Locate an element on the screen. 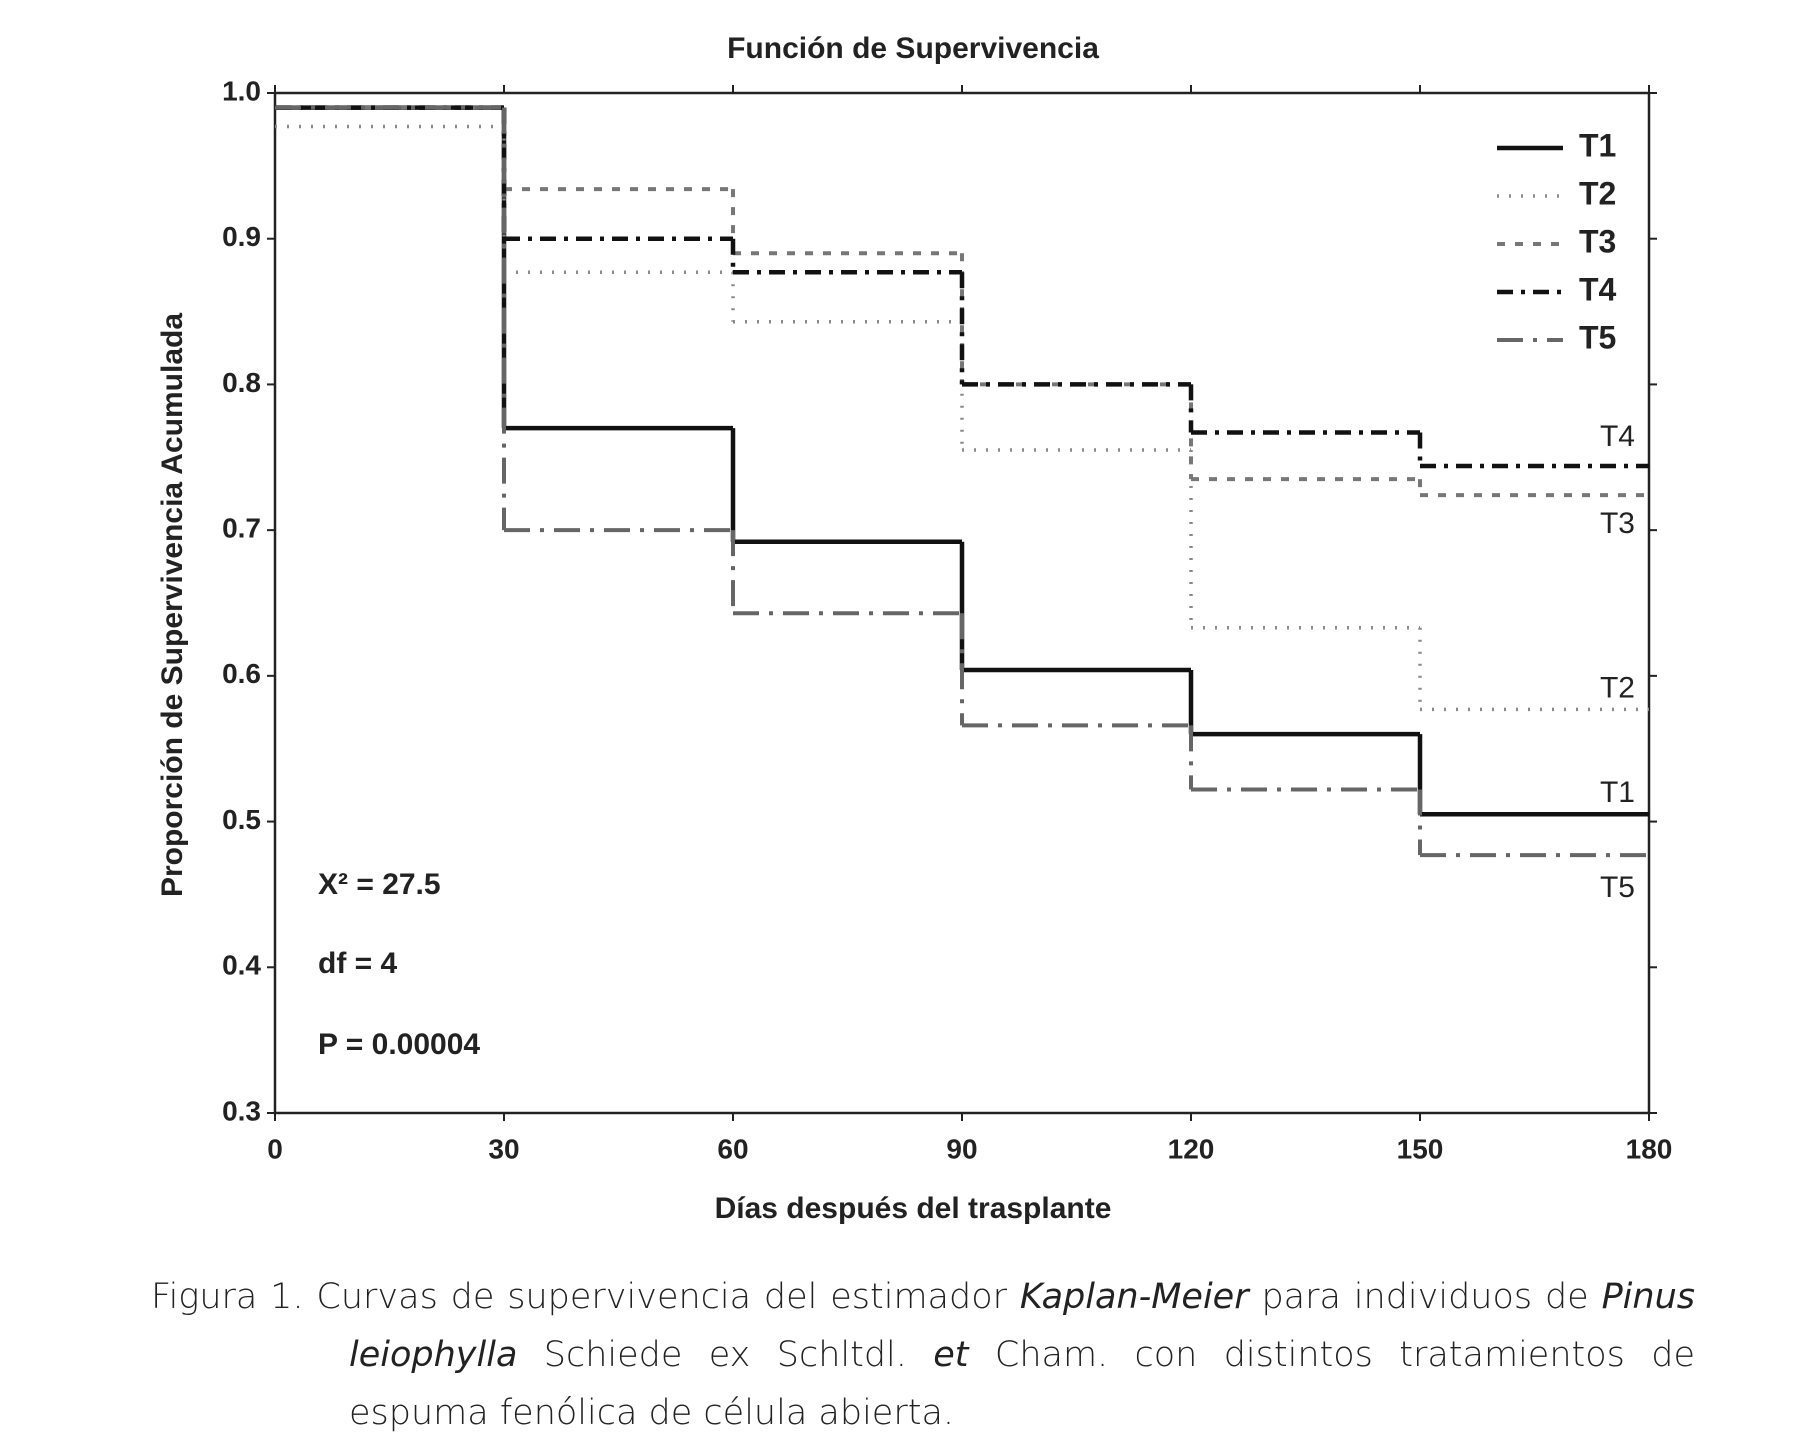  end-label: T4 is located at coordinates (1617, 436).